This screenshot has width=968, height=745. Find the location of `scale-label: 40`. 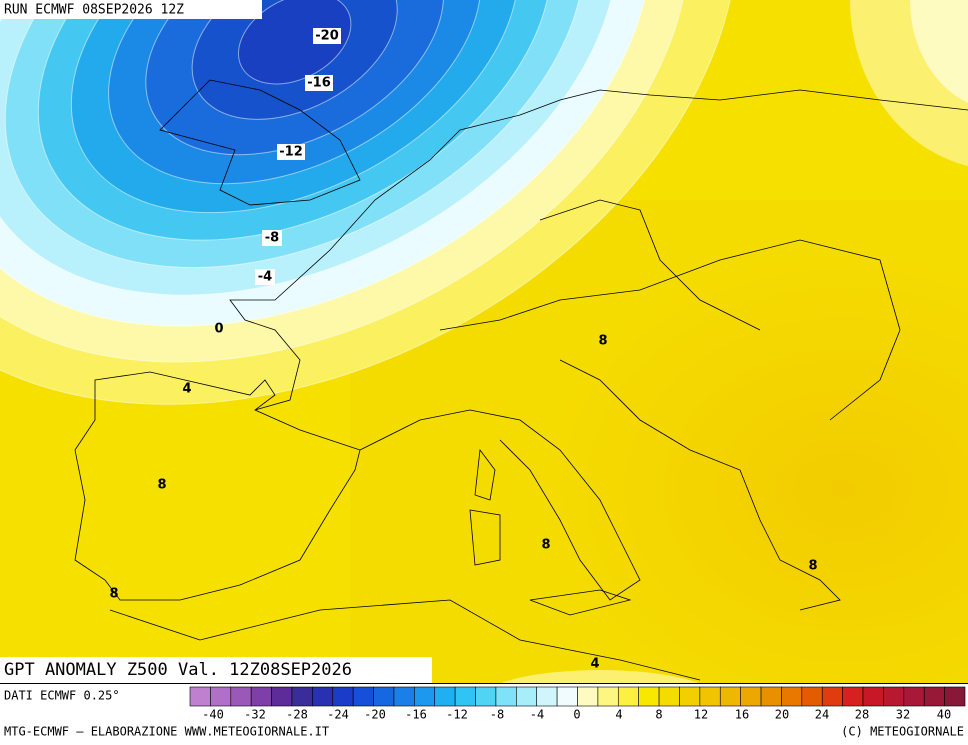

scale-label: 40 is located at coordinates (944, 715).